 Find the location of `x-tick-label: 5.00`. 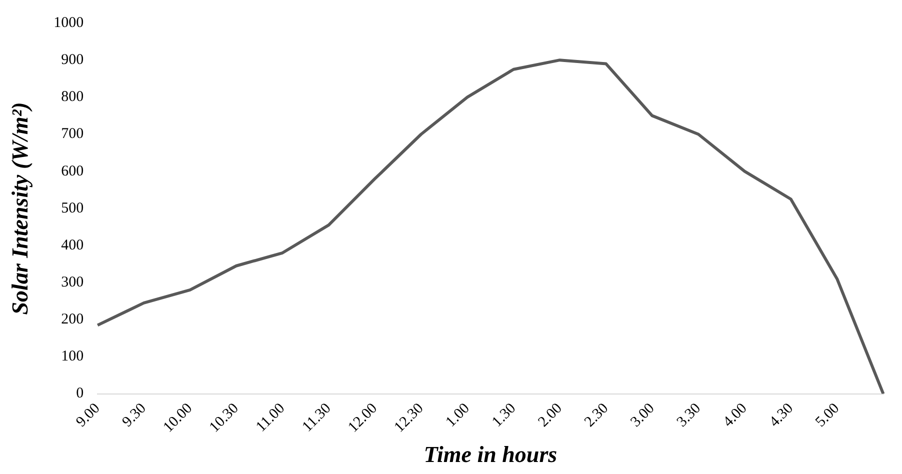

x-tick-label: 5.00 is located at coordinates (827, 415).